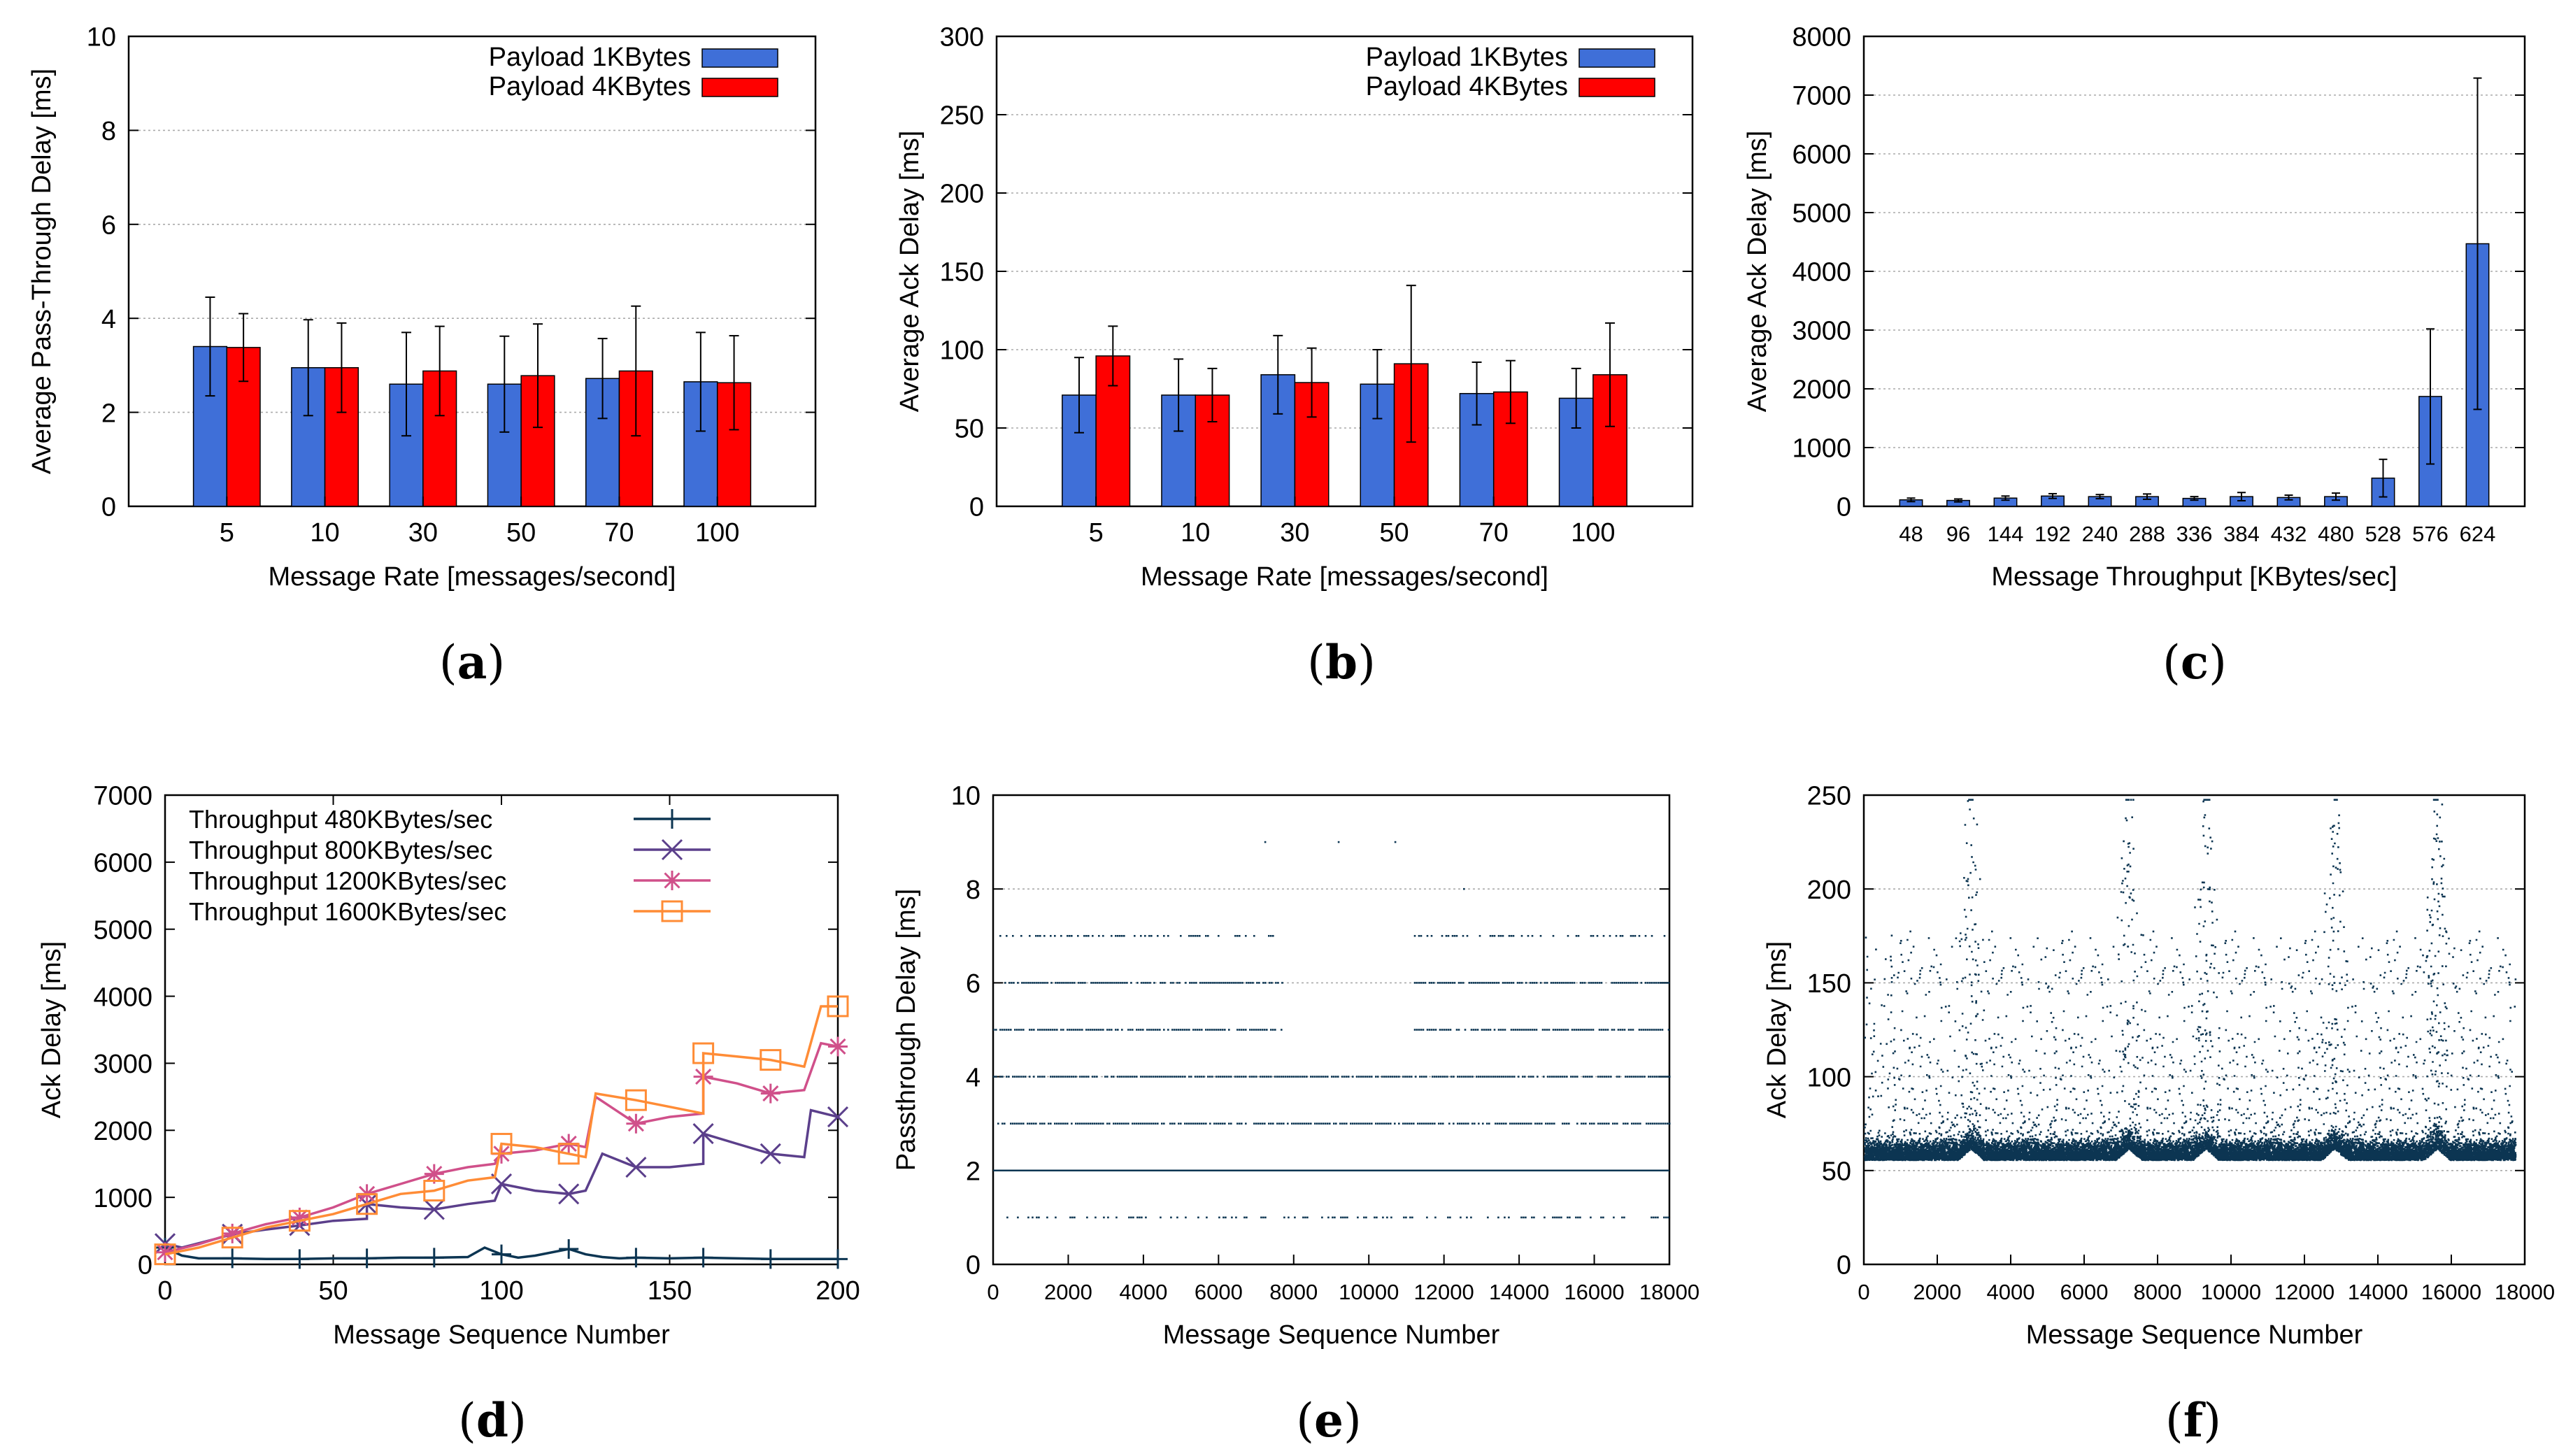 This screenshot has width=2573, height=1456. Describe the element at coordinates (1143, 1292) in the screenshot. I see `x-tick-label: 4000` at that location.